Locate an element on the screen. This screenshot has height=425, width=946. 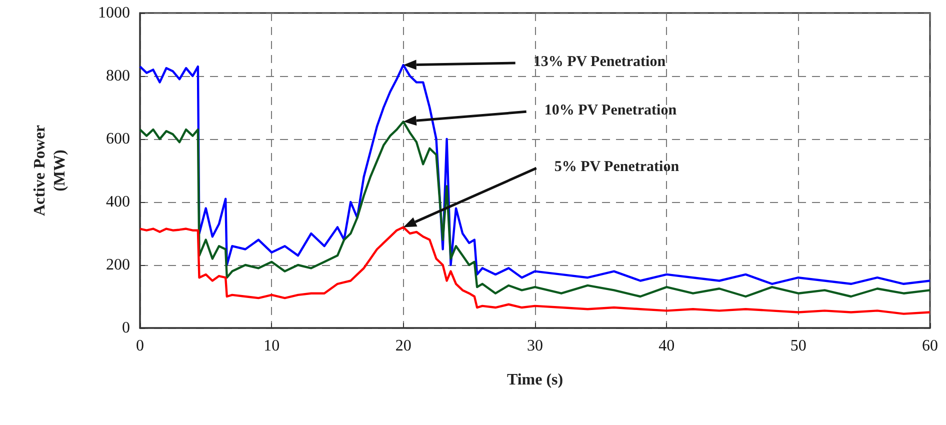
x-tick-label: 0 is located at coordinates (140, 346).